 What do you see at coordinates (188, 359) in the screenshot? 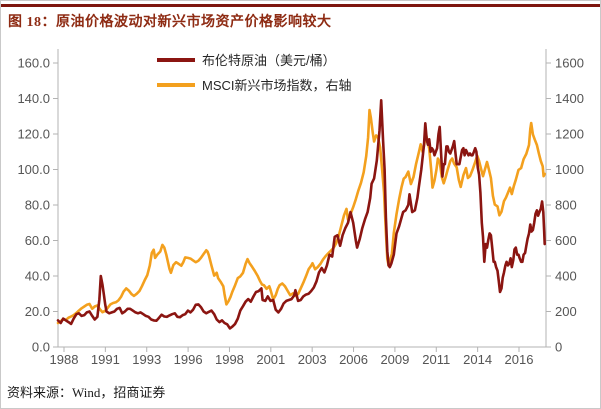
I see `x-axis-label: 1996` at bounding box center [188, 359].